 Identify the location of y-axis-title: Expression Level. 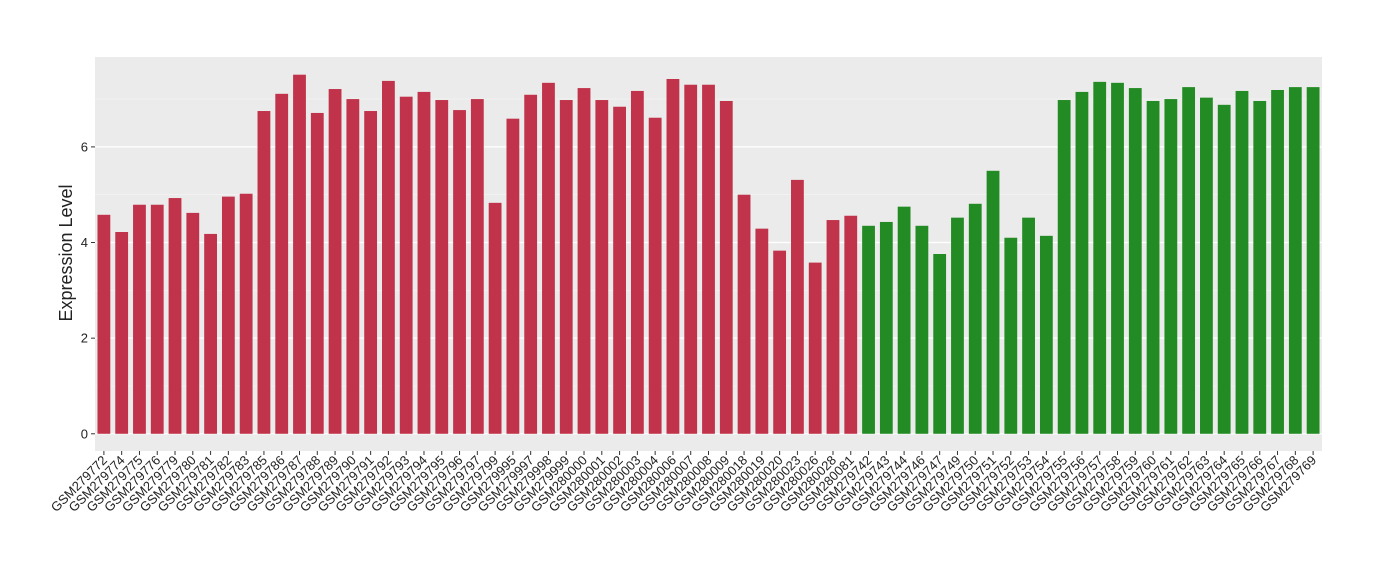
(66, 252).